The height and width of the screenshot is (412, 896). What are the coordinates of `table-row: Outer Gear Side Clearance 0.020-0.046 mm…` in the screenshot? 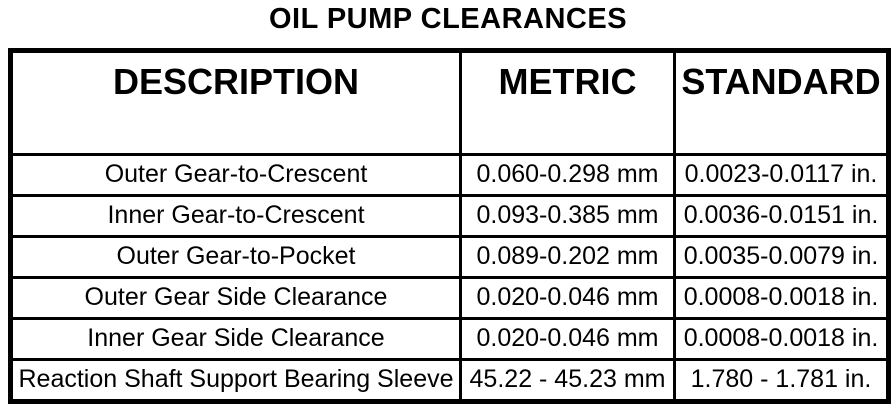 It's located at (449, 297).